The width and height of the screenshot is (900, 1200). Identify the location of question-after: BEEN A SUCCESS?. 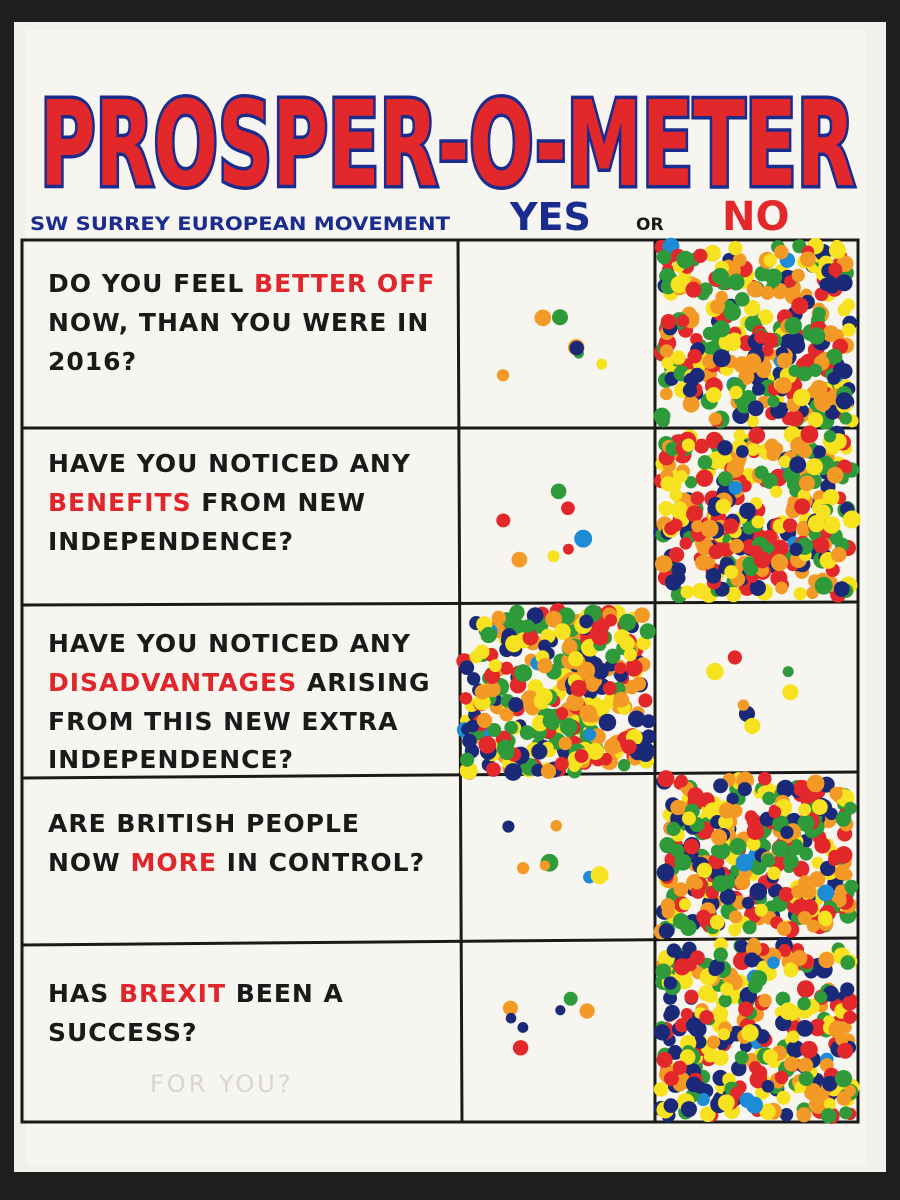
(196, 1013).